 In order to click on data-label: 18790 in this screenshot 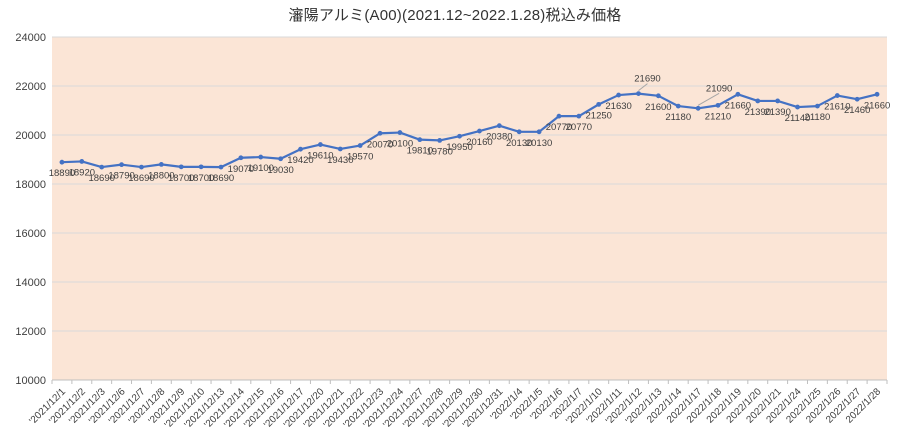, I will do `click(121, 176)`.